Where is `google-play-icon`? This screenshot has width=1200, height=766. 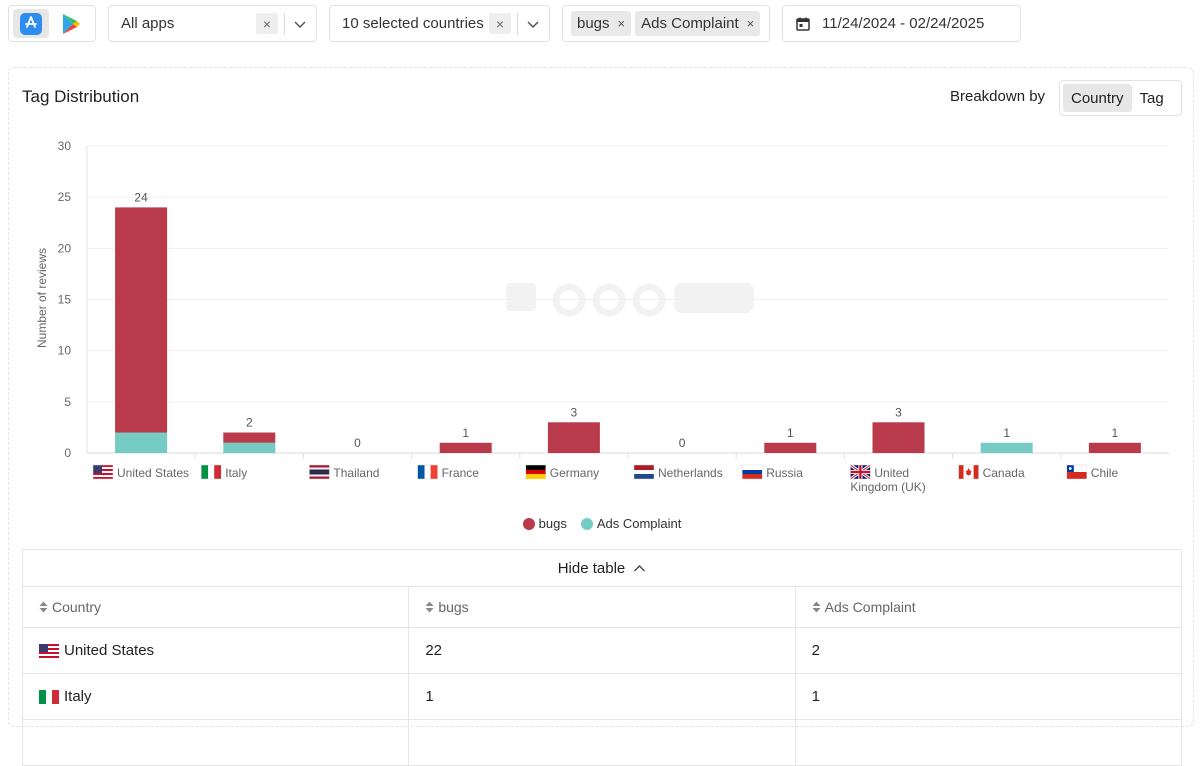
google-play-icon is located at coordinates (71, 23).